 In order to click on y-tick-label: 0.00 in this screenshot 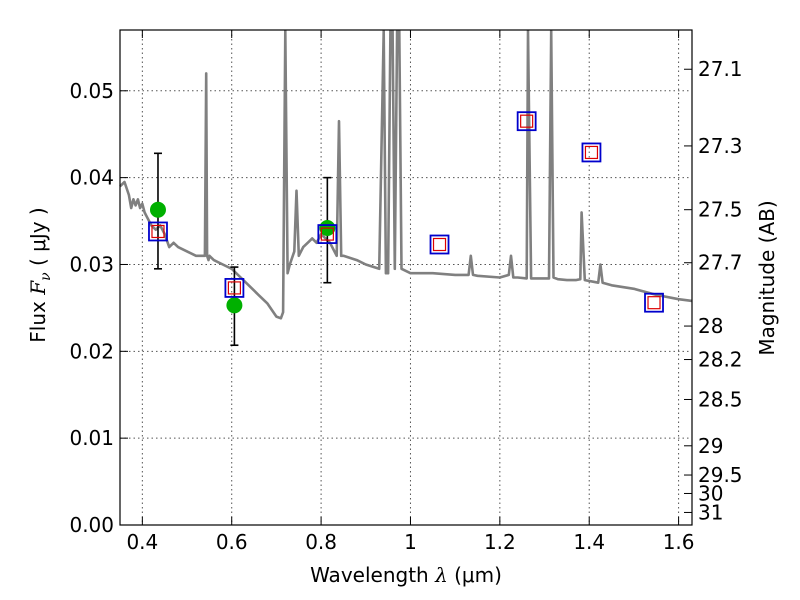, I will do `click(91, 525)`.